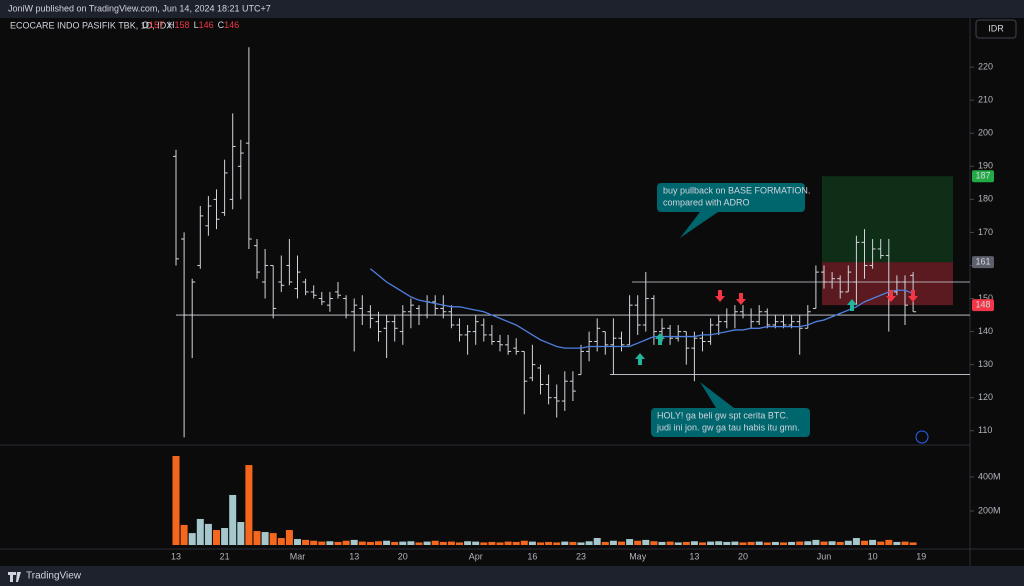 This screenshot has width=1024, height=586. Describe the element at coordinates (922, 437) in the screenshot. I see `event-icon` at that location.